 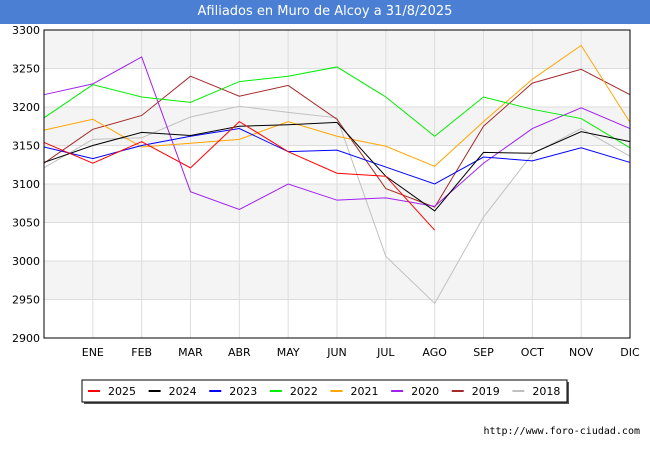 I want to click on x-tick-label: MAY, so click(x=288, y=352).